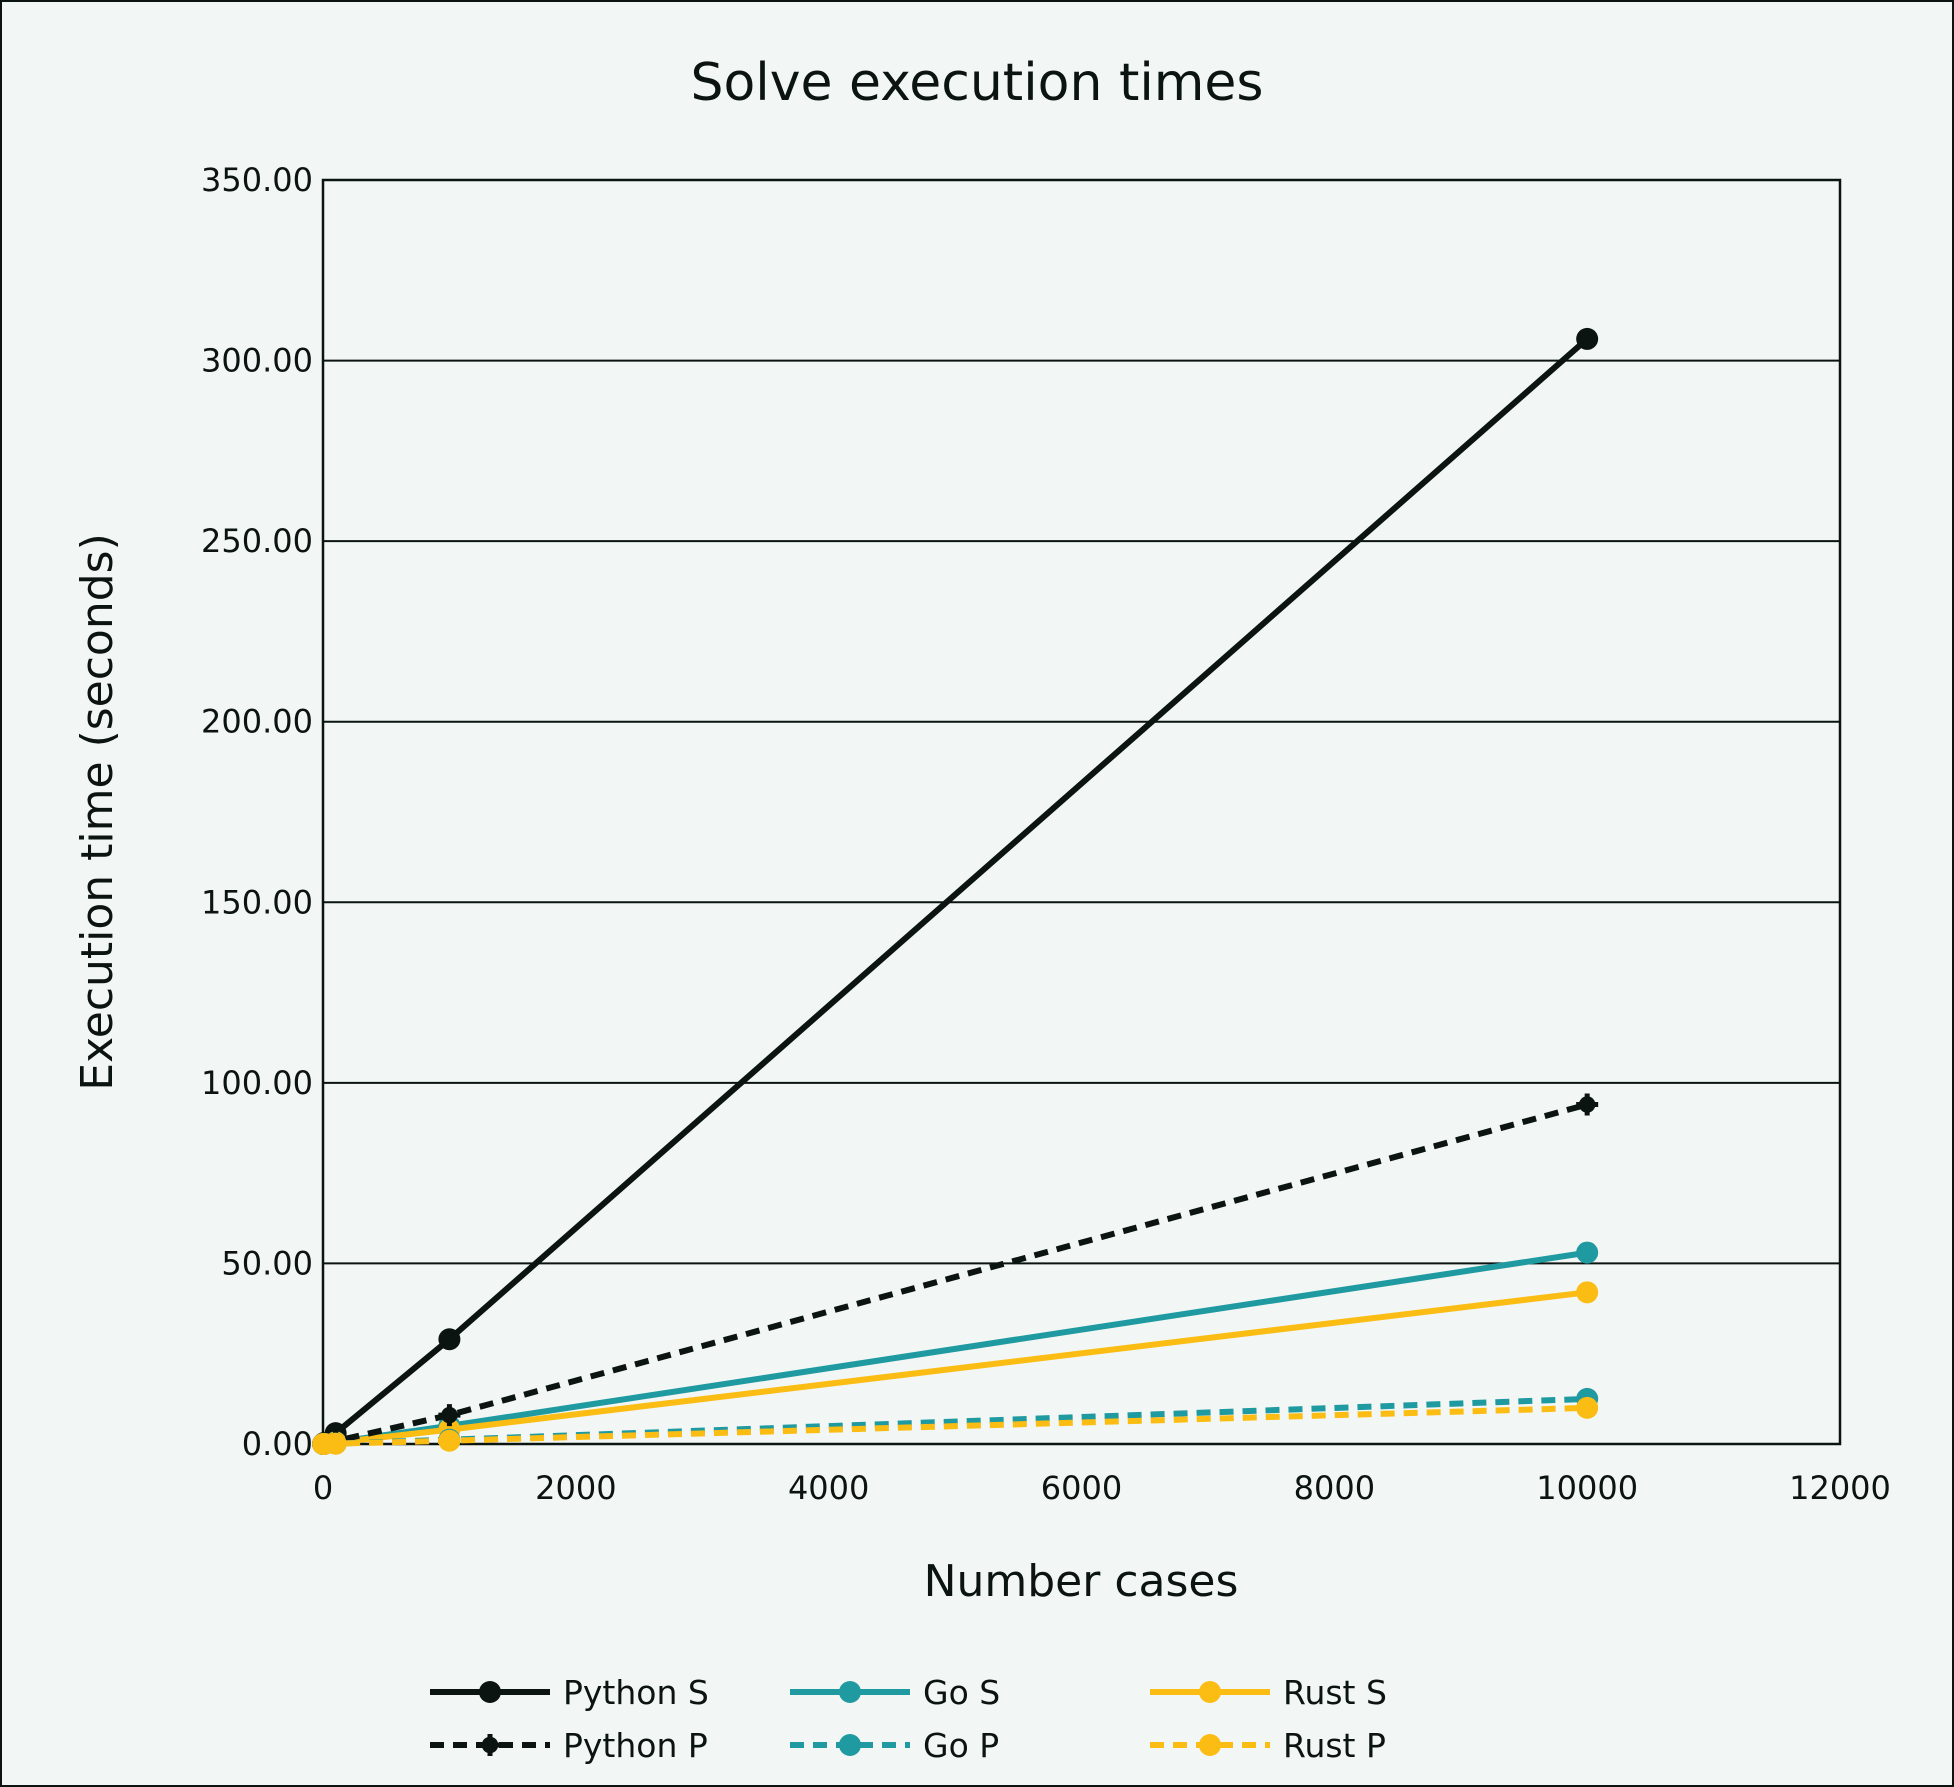 The image size is (1954, 1787). Describe the element at coordinates (976, 83) in the screenshot. I see `chart-title: Solve execution times` at that location.